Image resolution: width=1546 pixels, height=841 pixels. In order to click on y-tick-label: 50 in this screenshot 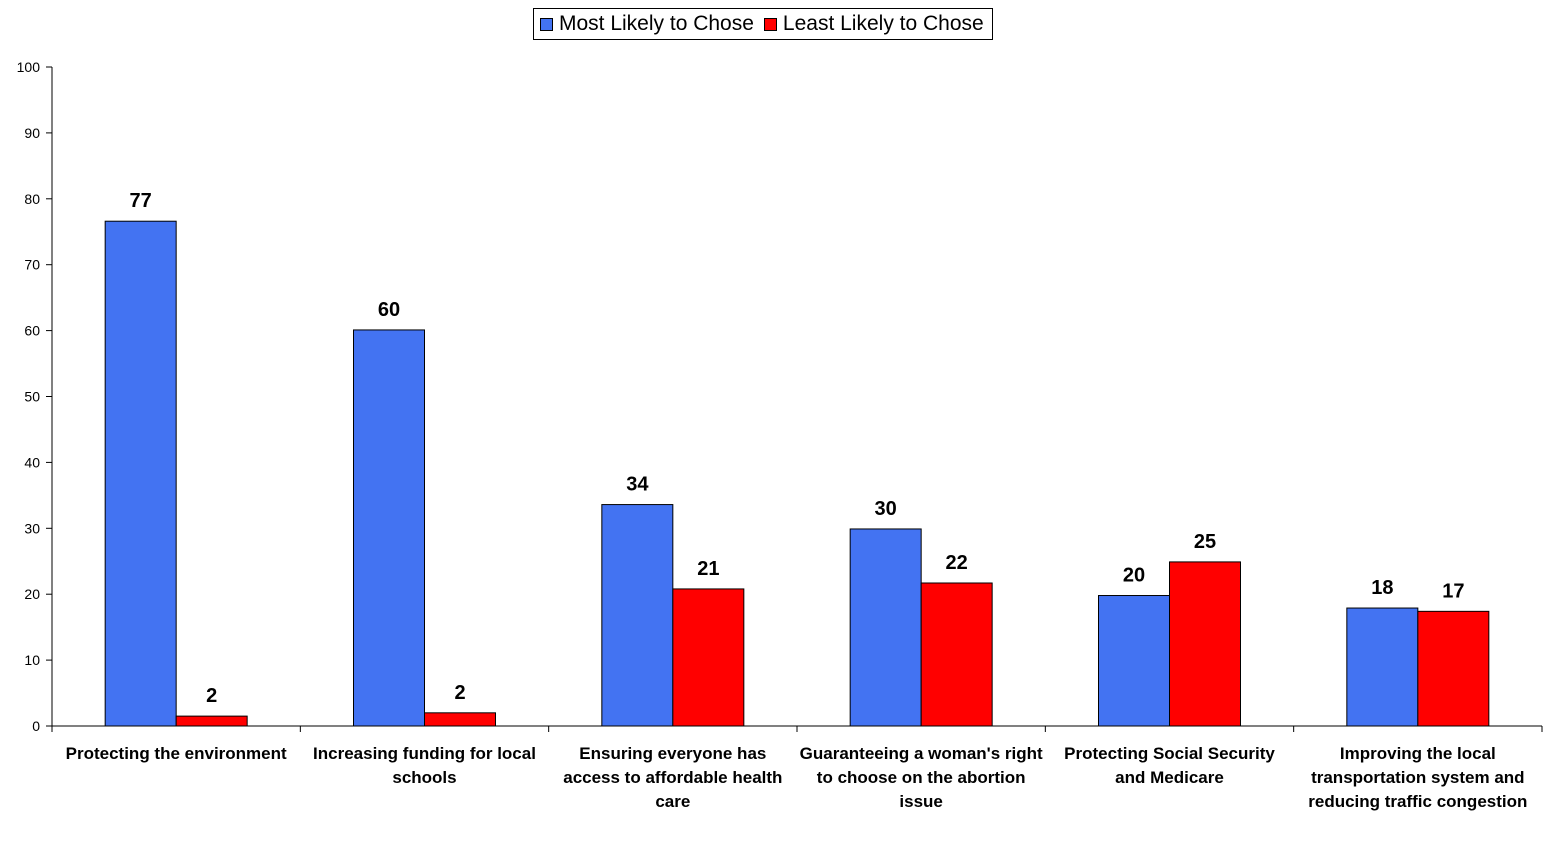, I will do `click(32, 397)`.